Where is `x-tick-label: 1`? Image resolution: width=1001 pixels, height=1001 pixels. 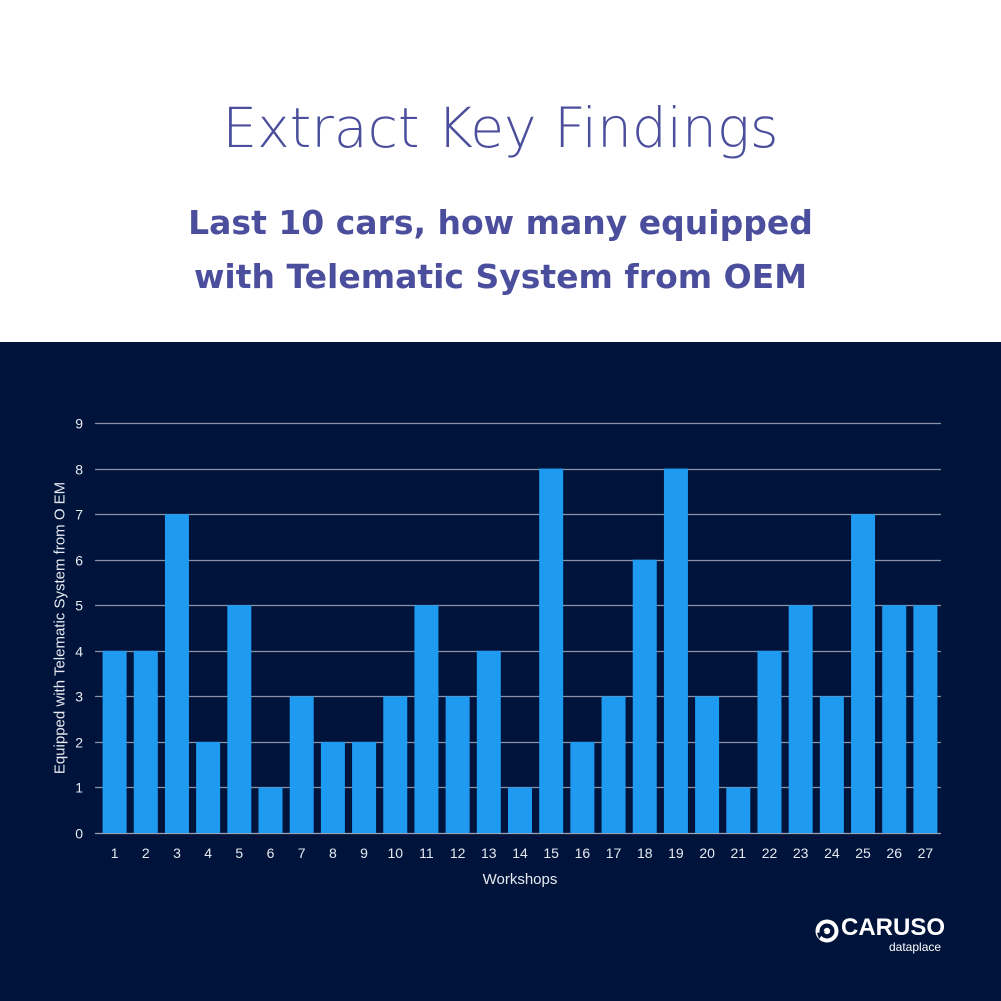 x-tick-label: 1 is located at coordinates (115, 853).